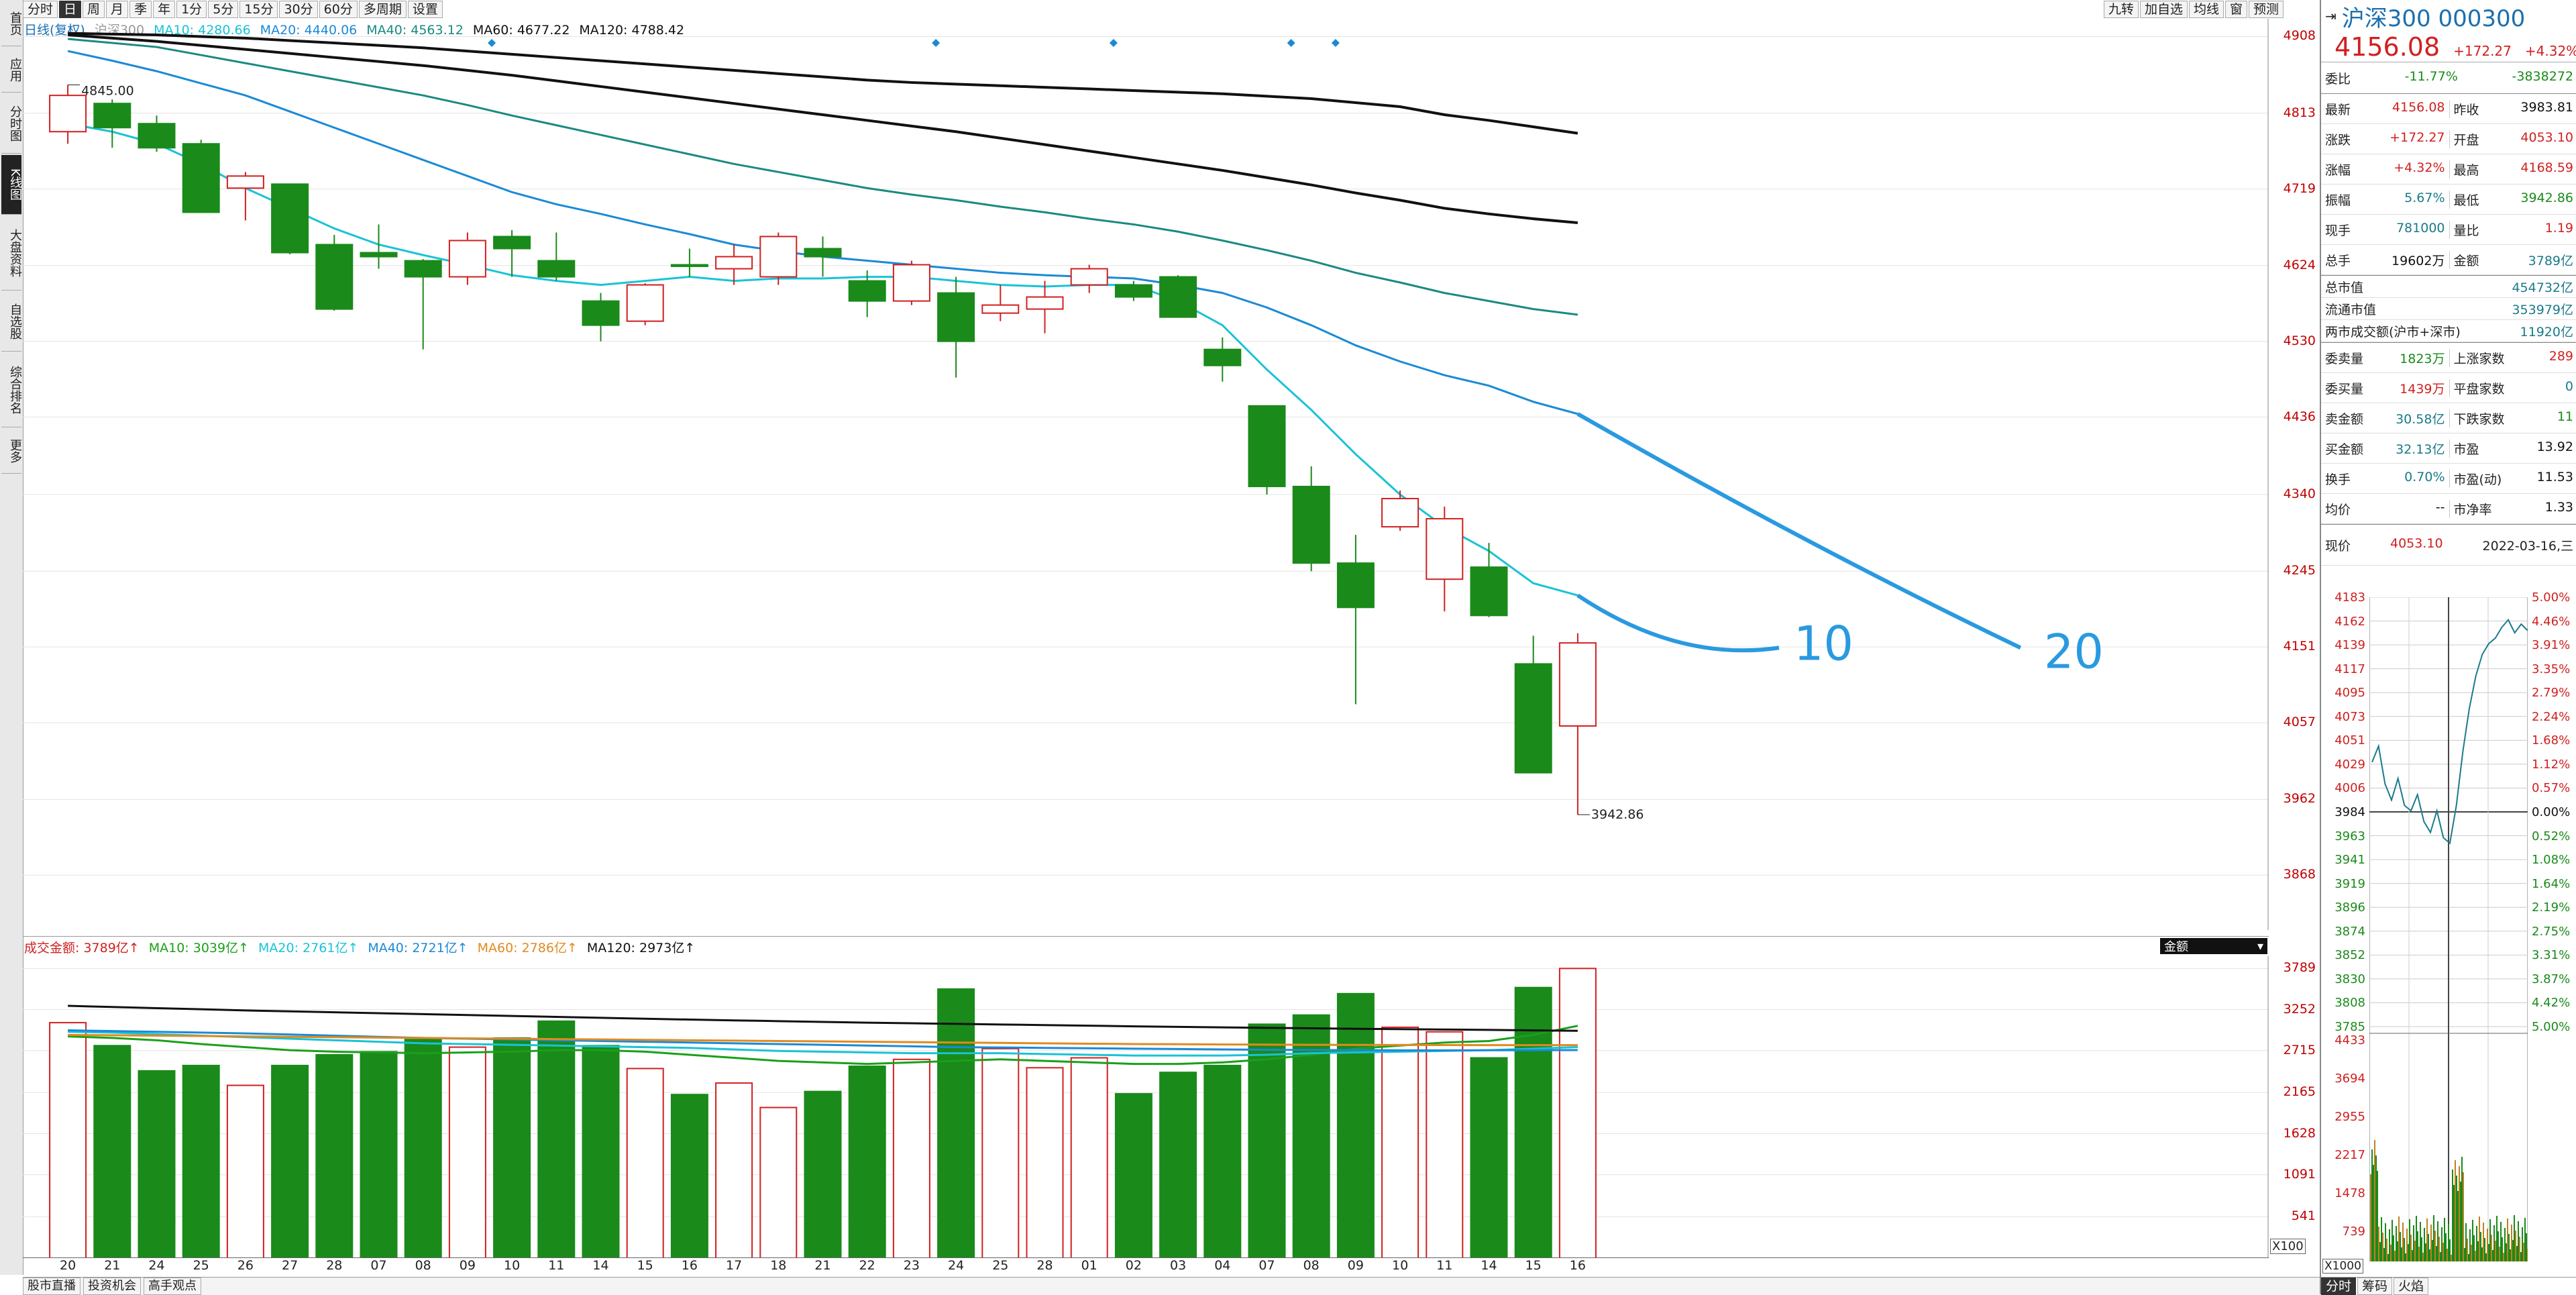 The height and width of the screenshot is (1295, 2576). What do you see at coordinates (2385, 509) in the screenshot?
I see `stats2-cell-left: 均价--` at bounding box center [2385, 509].